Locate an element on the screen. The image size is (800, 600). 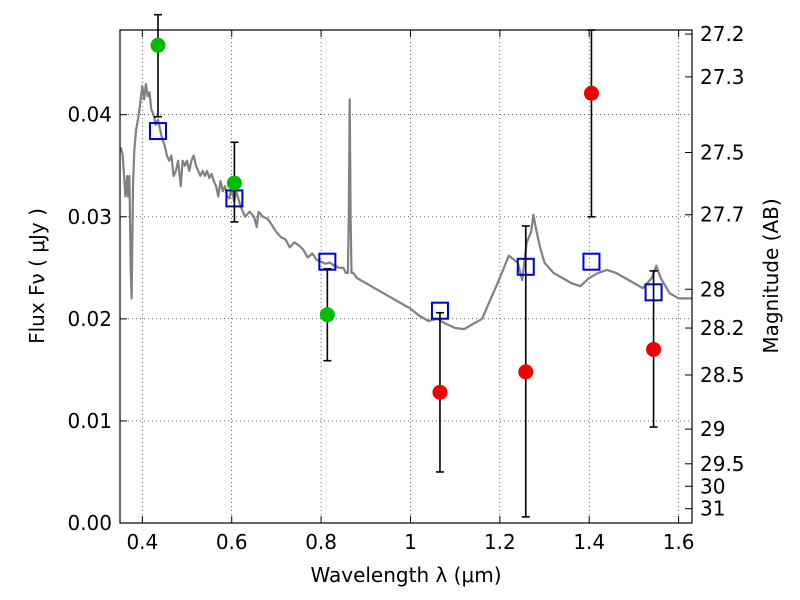
right-tick-label: 31 is located at coordinates (712, 509).